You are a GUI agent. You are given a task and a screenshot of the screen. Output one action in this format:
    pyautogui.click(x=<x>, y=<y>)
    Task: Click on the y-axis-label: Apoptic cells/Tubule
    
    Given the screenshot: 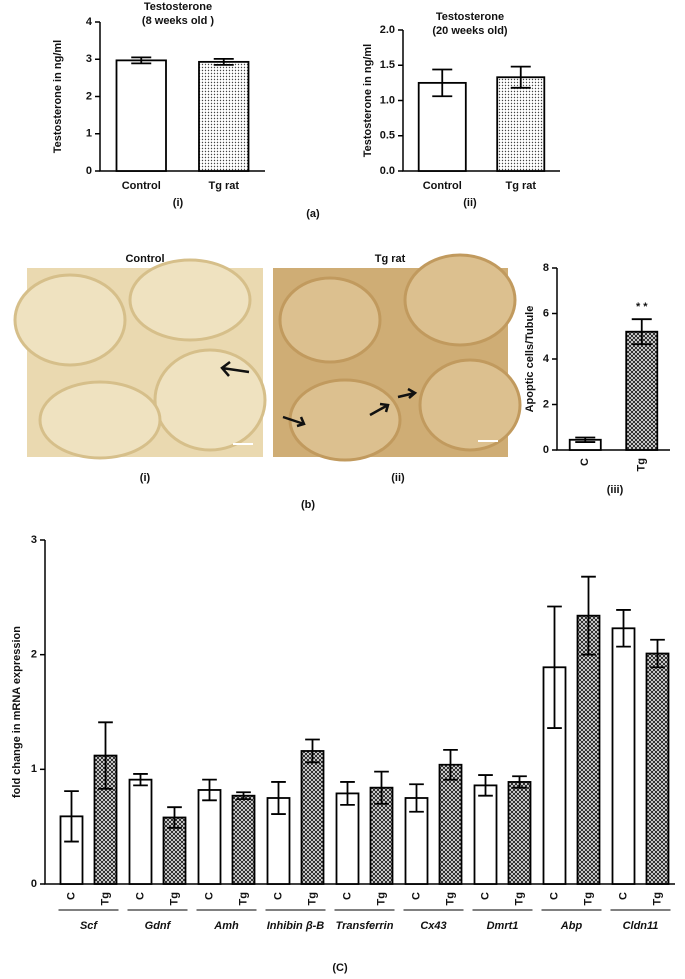 What is the action you would take?
    pyautogui.click(x=530, y=359)
    